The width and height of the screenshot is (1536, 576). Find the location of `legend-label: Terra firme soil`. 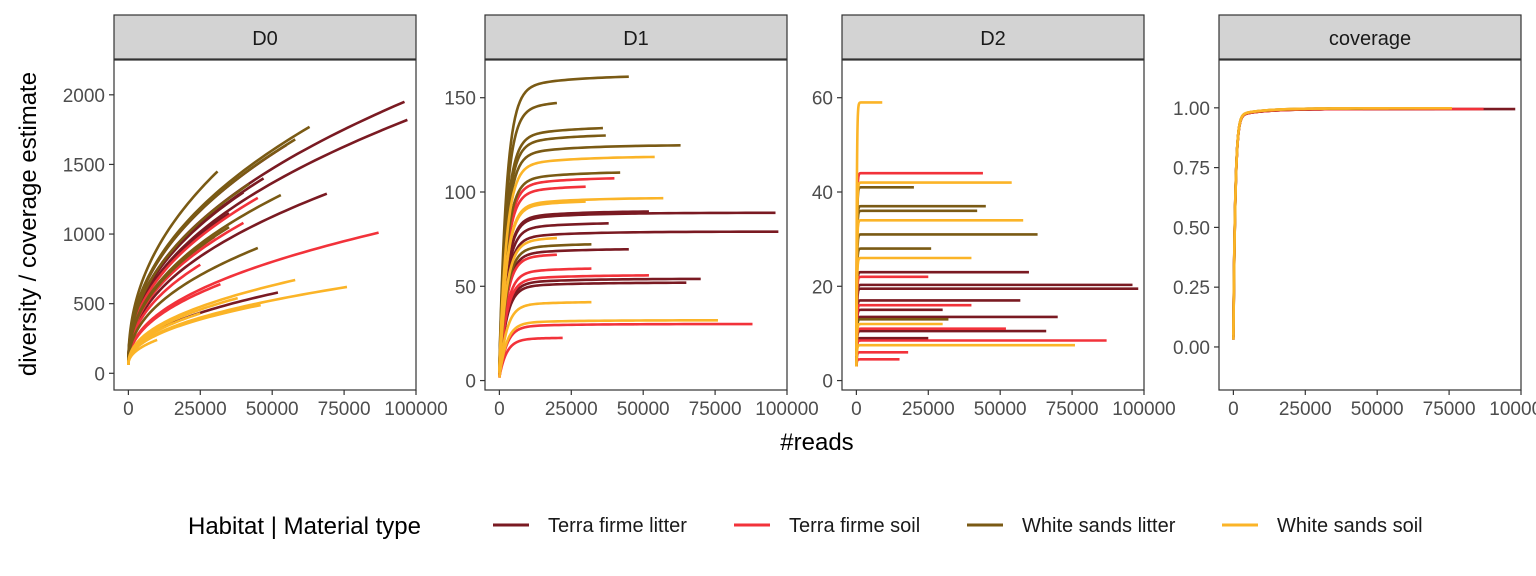

legend-label: Terra firme soil is located at coordinates (854, 526).